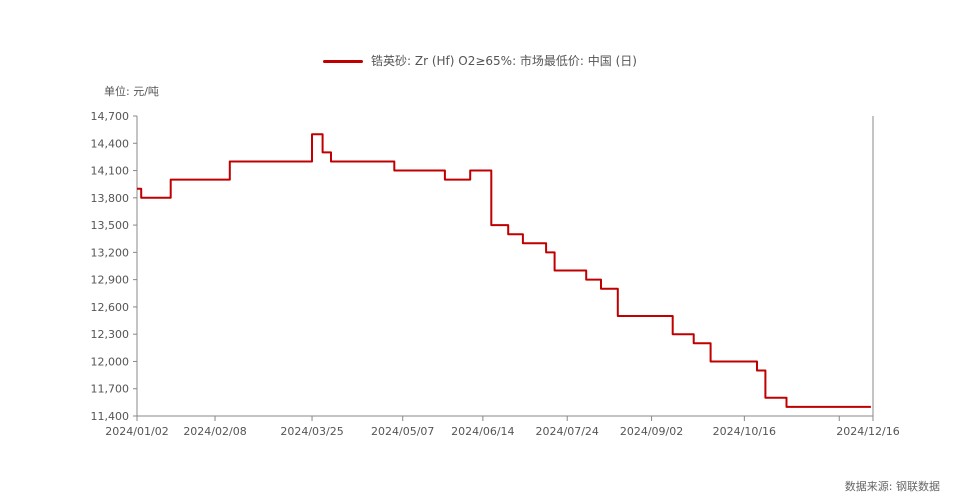  I want to click on legend-label: 锆英砂: Zr (Hf) O2≥65%: 市场最低价: 中国 (日), so click(504, 61).